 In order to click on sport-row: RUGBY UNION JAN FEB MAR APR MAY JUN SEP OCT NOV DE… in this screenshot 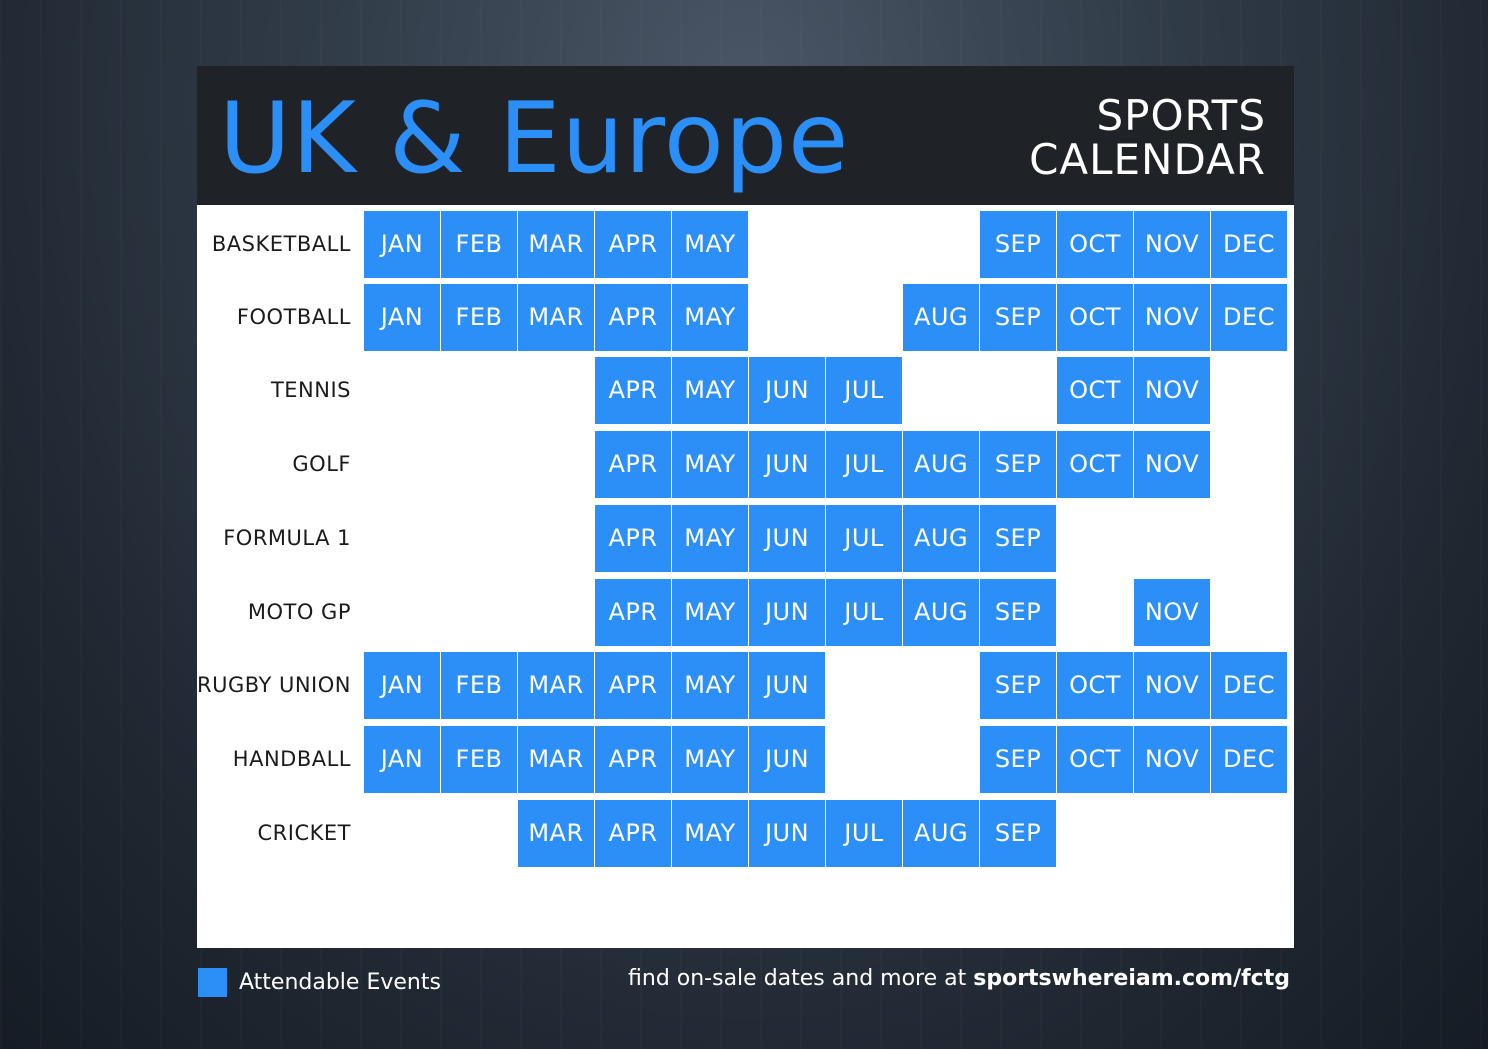, I will do `click(745, 685)`.